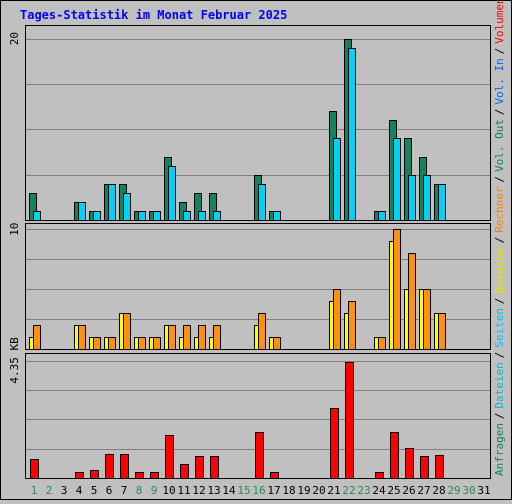 The height and width of the screenshot is (504, 512). Describe the element at coordinates (213, 490) in the screenshot. I see `x-tick-label: 13` at that location.